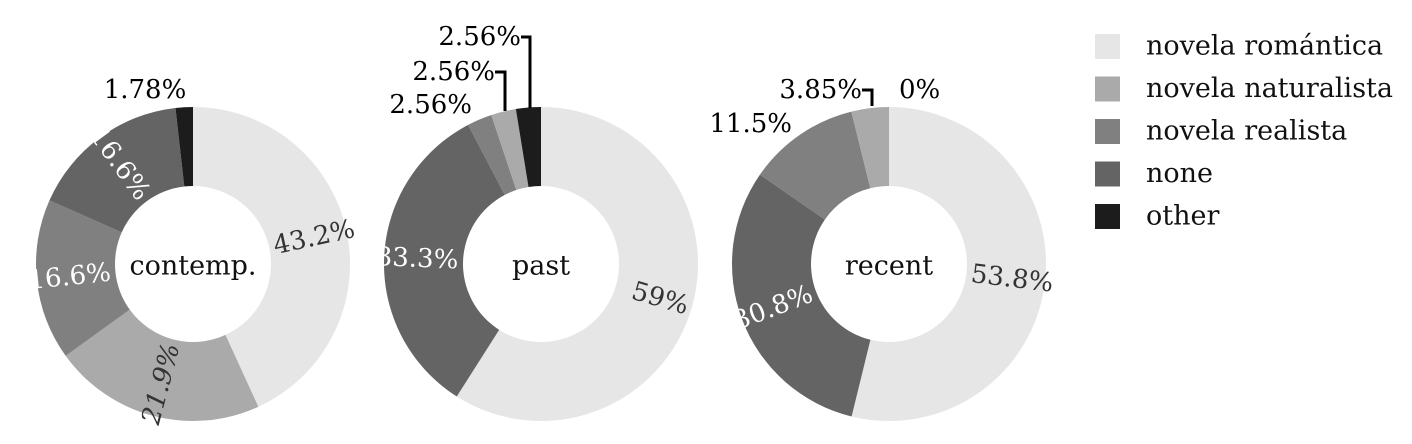  I want to click on slice-past-novela-naturalista, so click(510, 150).